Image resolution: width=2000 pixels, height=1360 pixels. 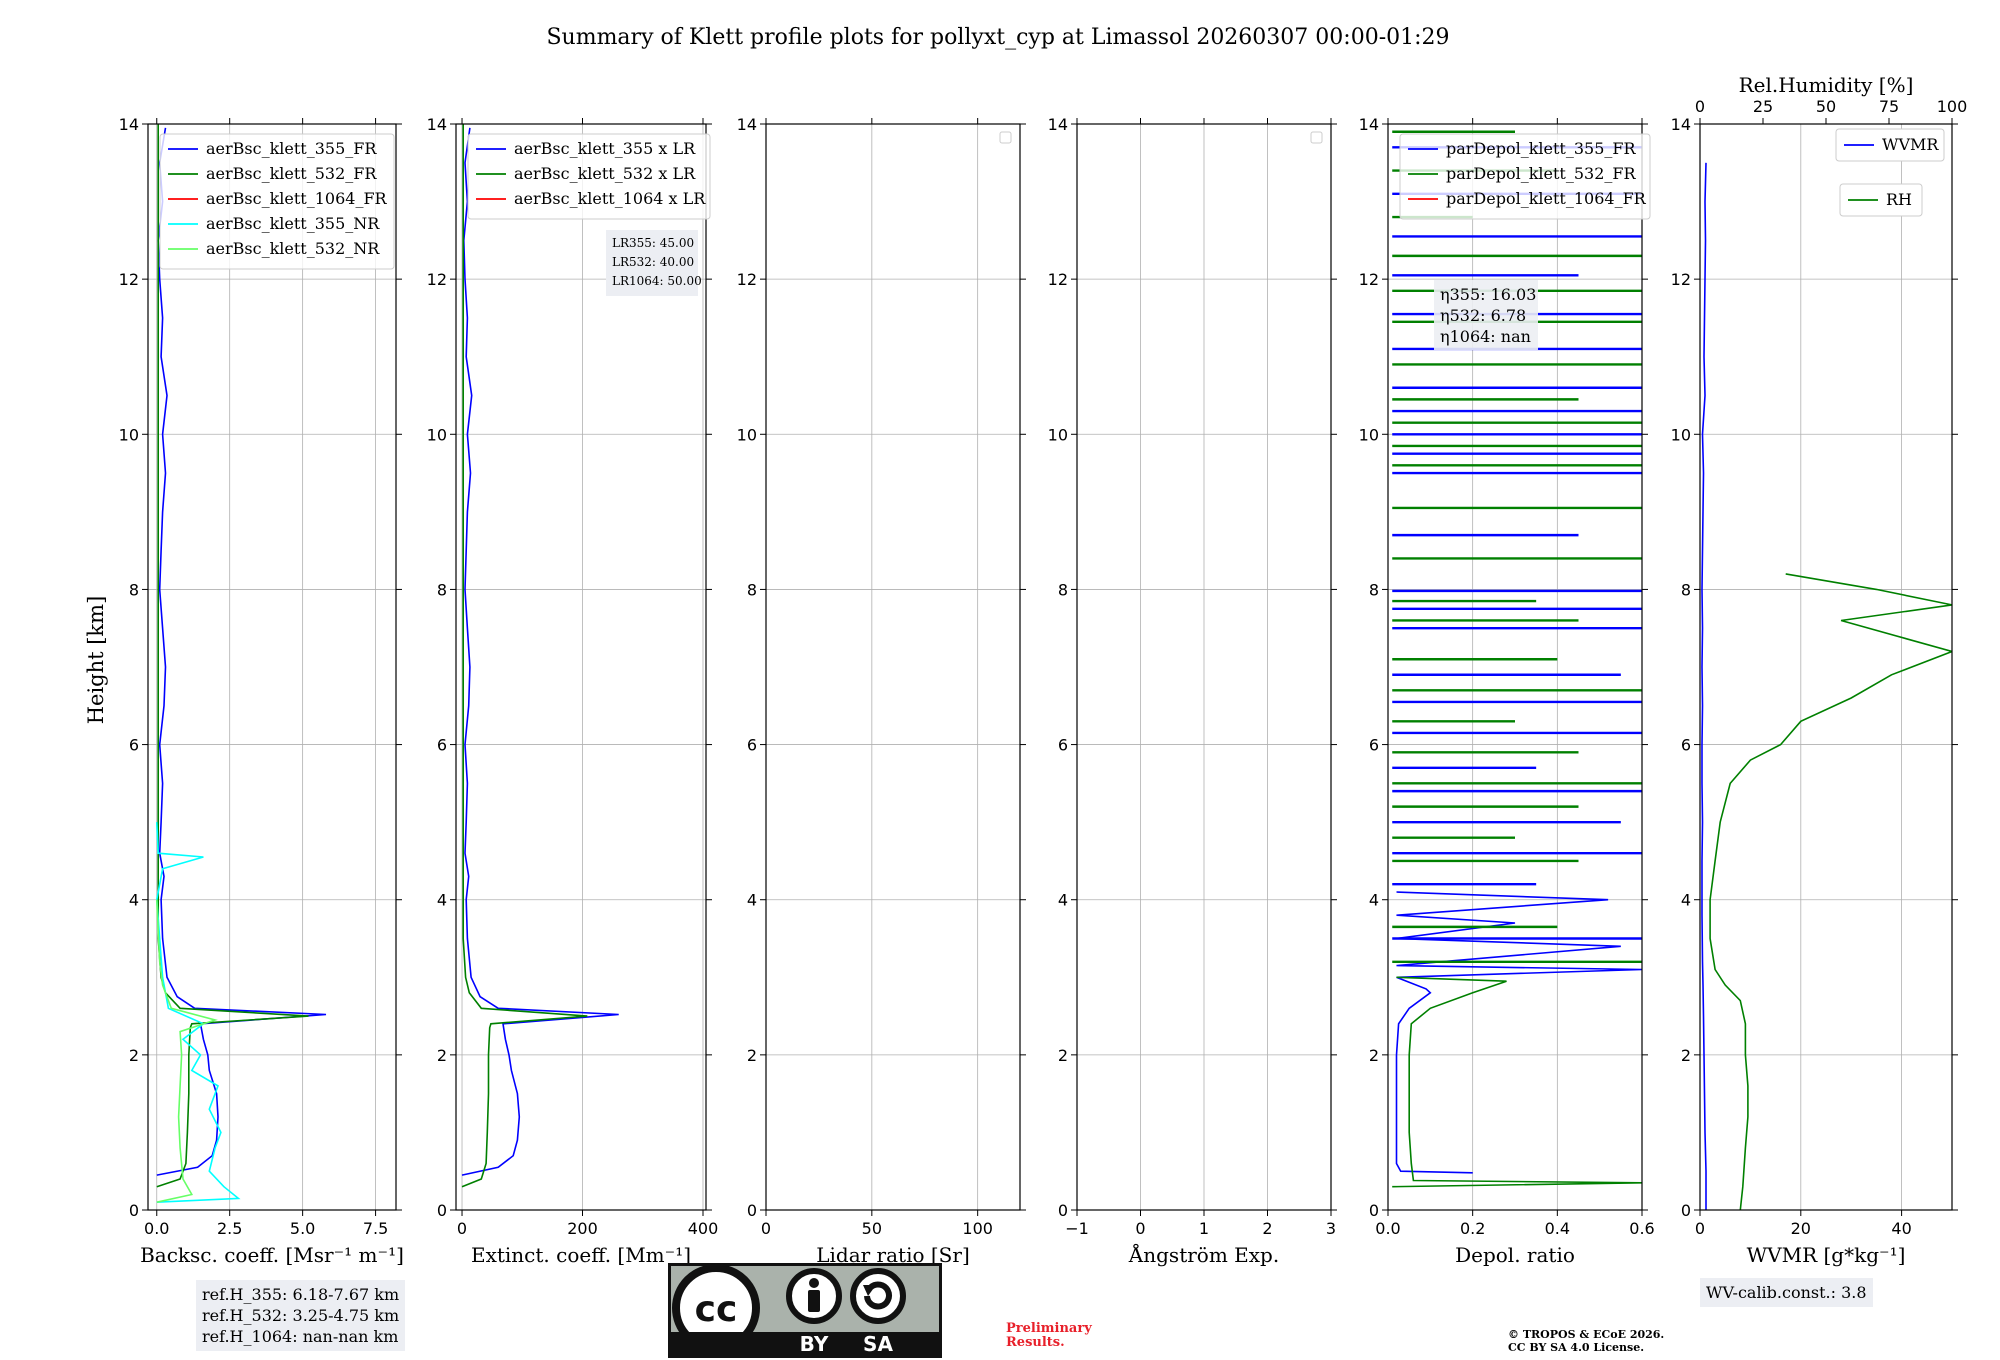 What do you see at coordinates (1899, 199) in the screenshot?
I see `legend-entry-rh: RH` at bounding box center [1899, 199].